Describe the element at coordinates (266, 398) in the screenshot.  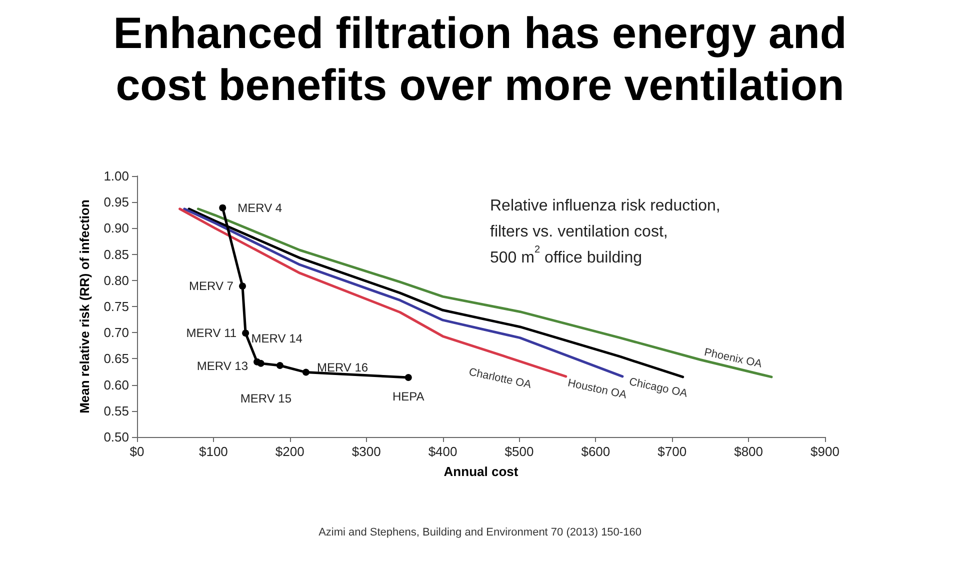
I see `annotation: MERV 15` at that location.